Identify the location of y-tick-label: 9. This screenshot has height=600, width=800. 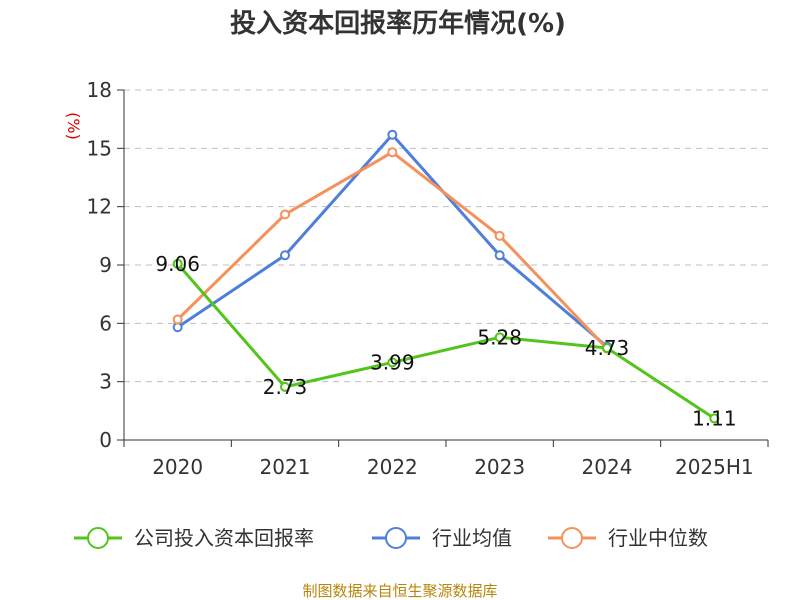
(105, 265).